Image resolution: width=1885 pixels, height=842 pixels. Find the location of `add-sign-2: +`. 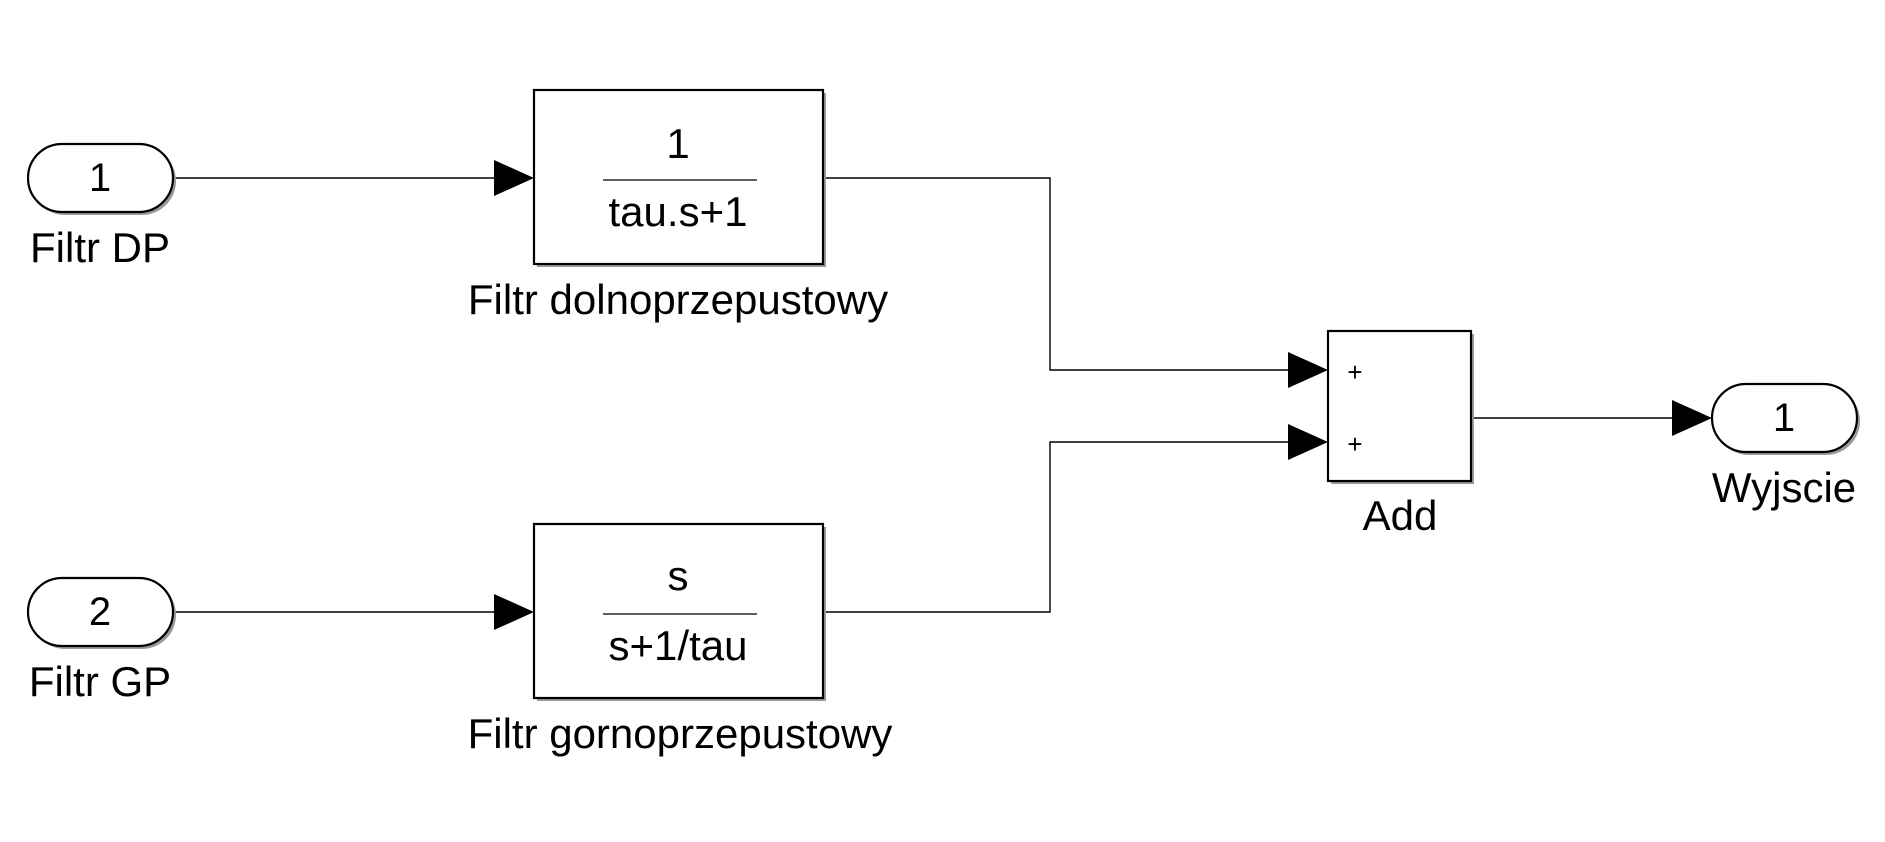

add-sign-2: + is located at coordinates (1354, 444).